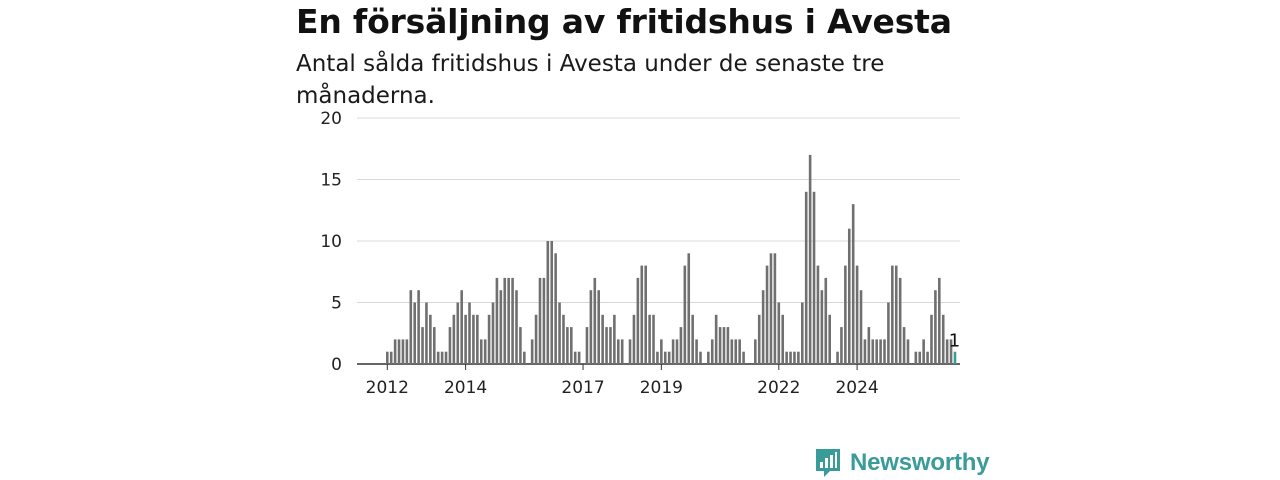 The height and width of the screenshot is (480, 1280). Describe the element at coordinates (856, 388) in the screenshot. I see `x-tick-label: 2024` at that location.